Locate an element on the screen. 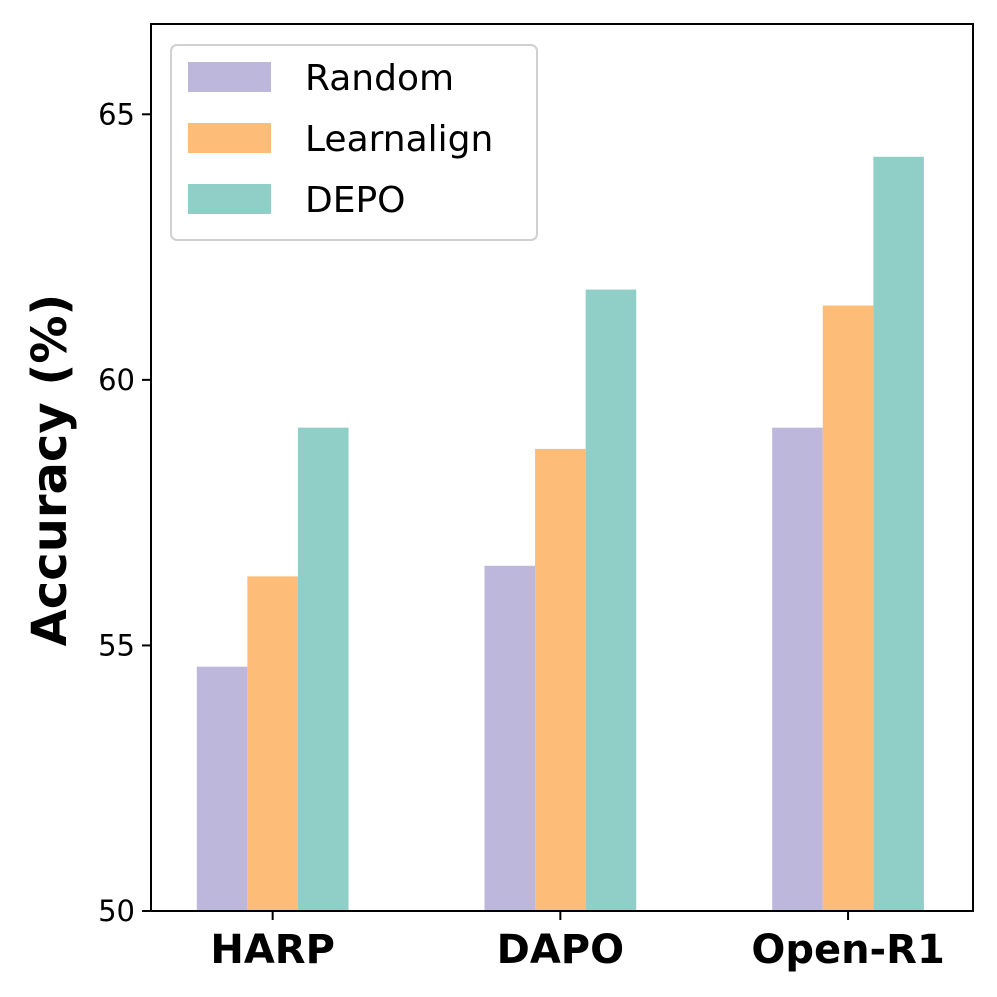 The height and width of the screenshot is (997, 997). legend-label-random: Random is located at coordinates (379, 78).